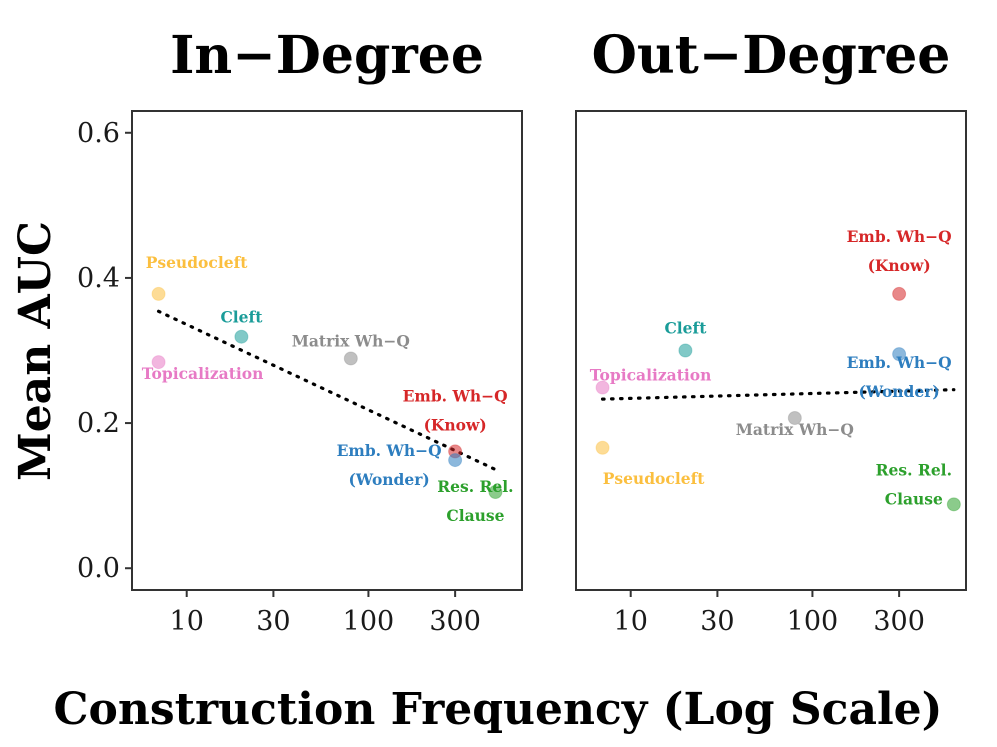  What do you see at coordinates (899, 293) in the screenshot?
I see `point-emb-wh-q-know` at bounding box center [899, 293].